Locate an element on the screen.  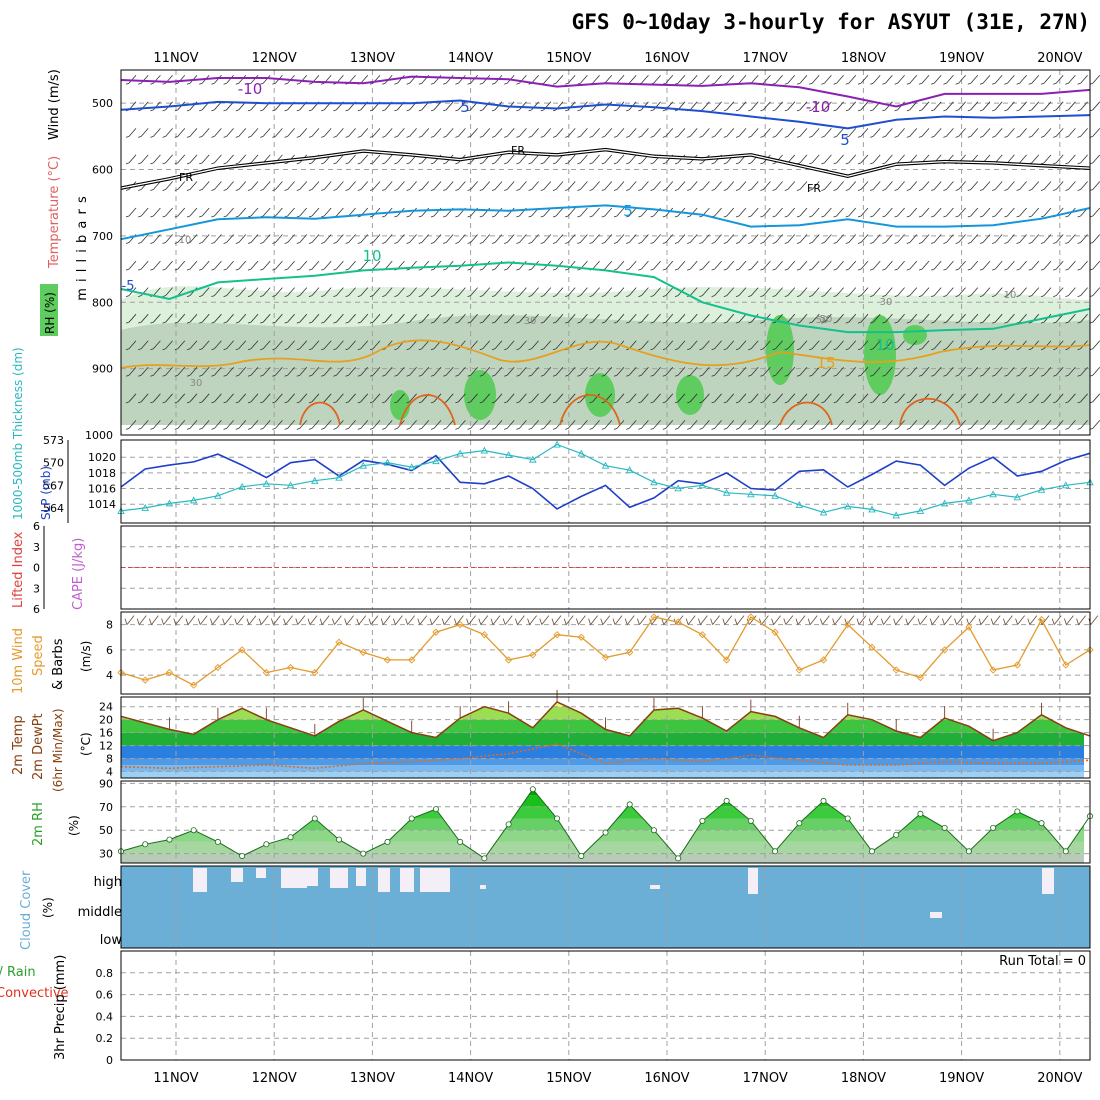
rh-fill-high is located at coordinates (915, 335).